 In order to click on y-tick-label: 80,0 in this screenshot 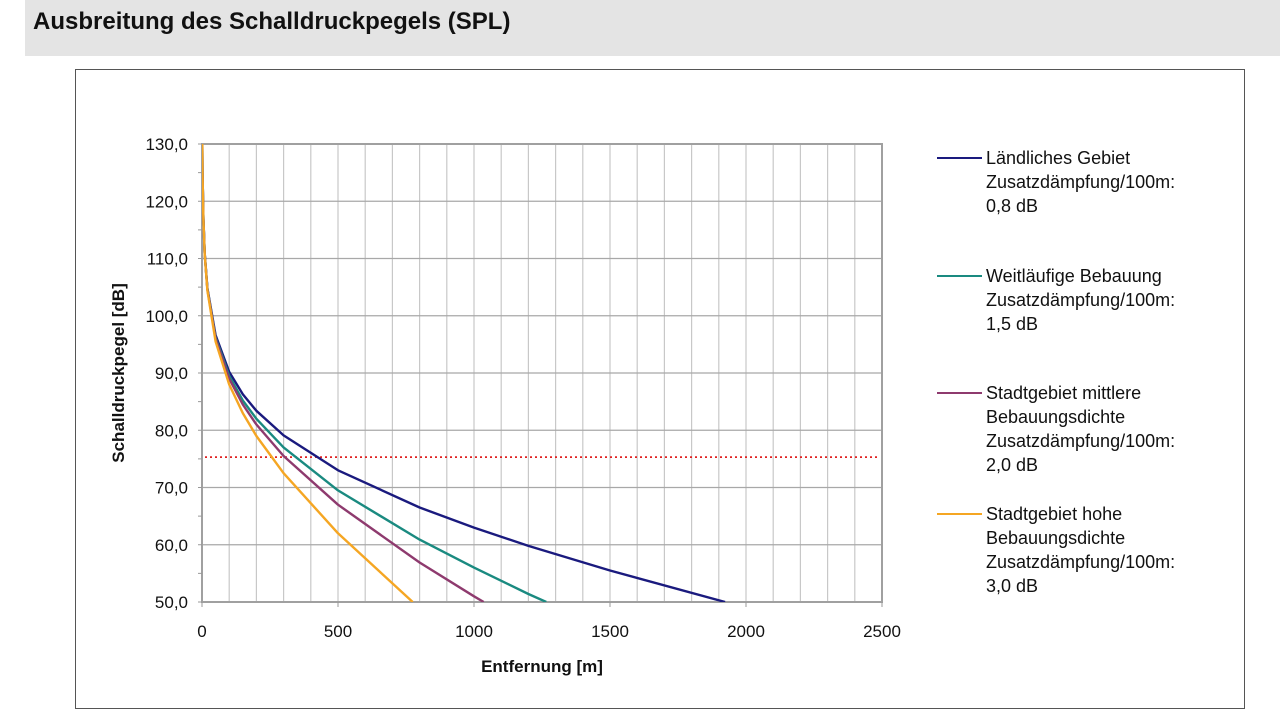, I will do `click(171, 430)`.